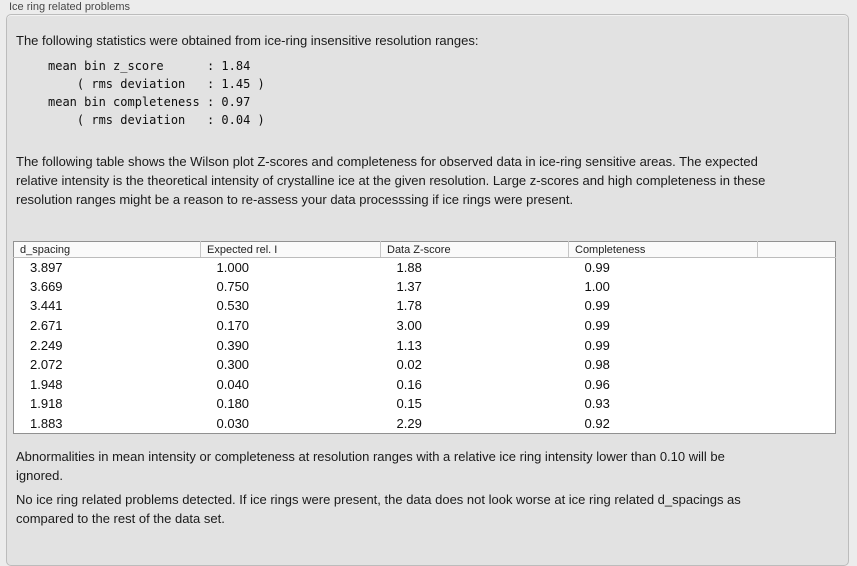  I want to click on panel-title: Ice ring related problems, so click(70, 7).